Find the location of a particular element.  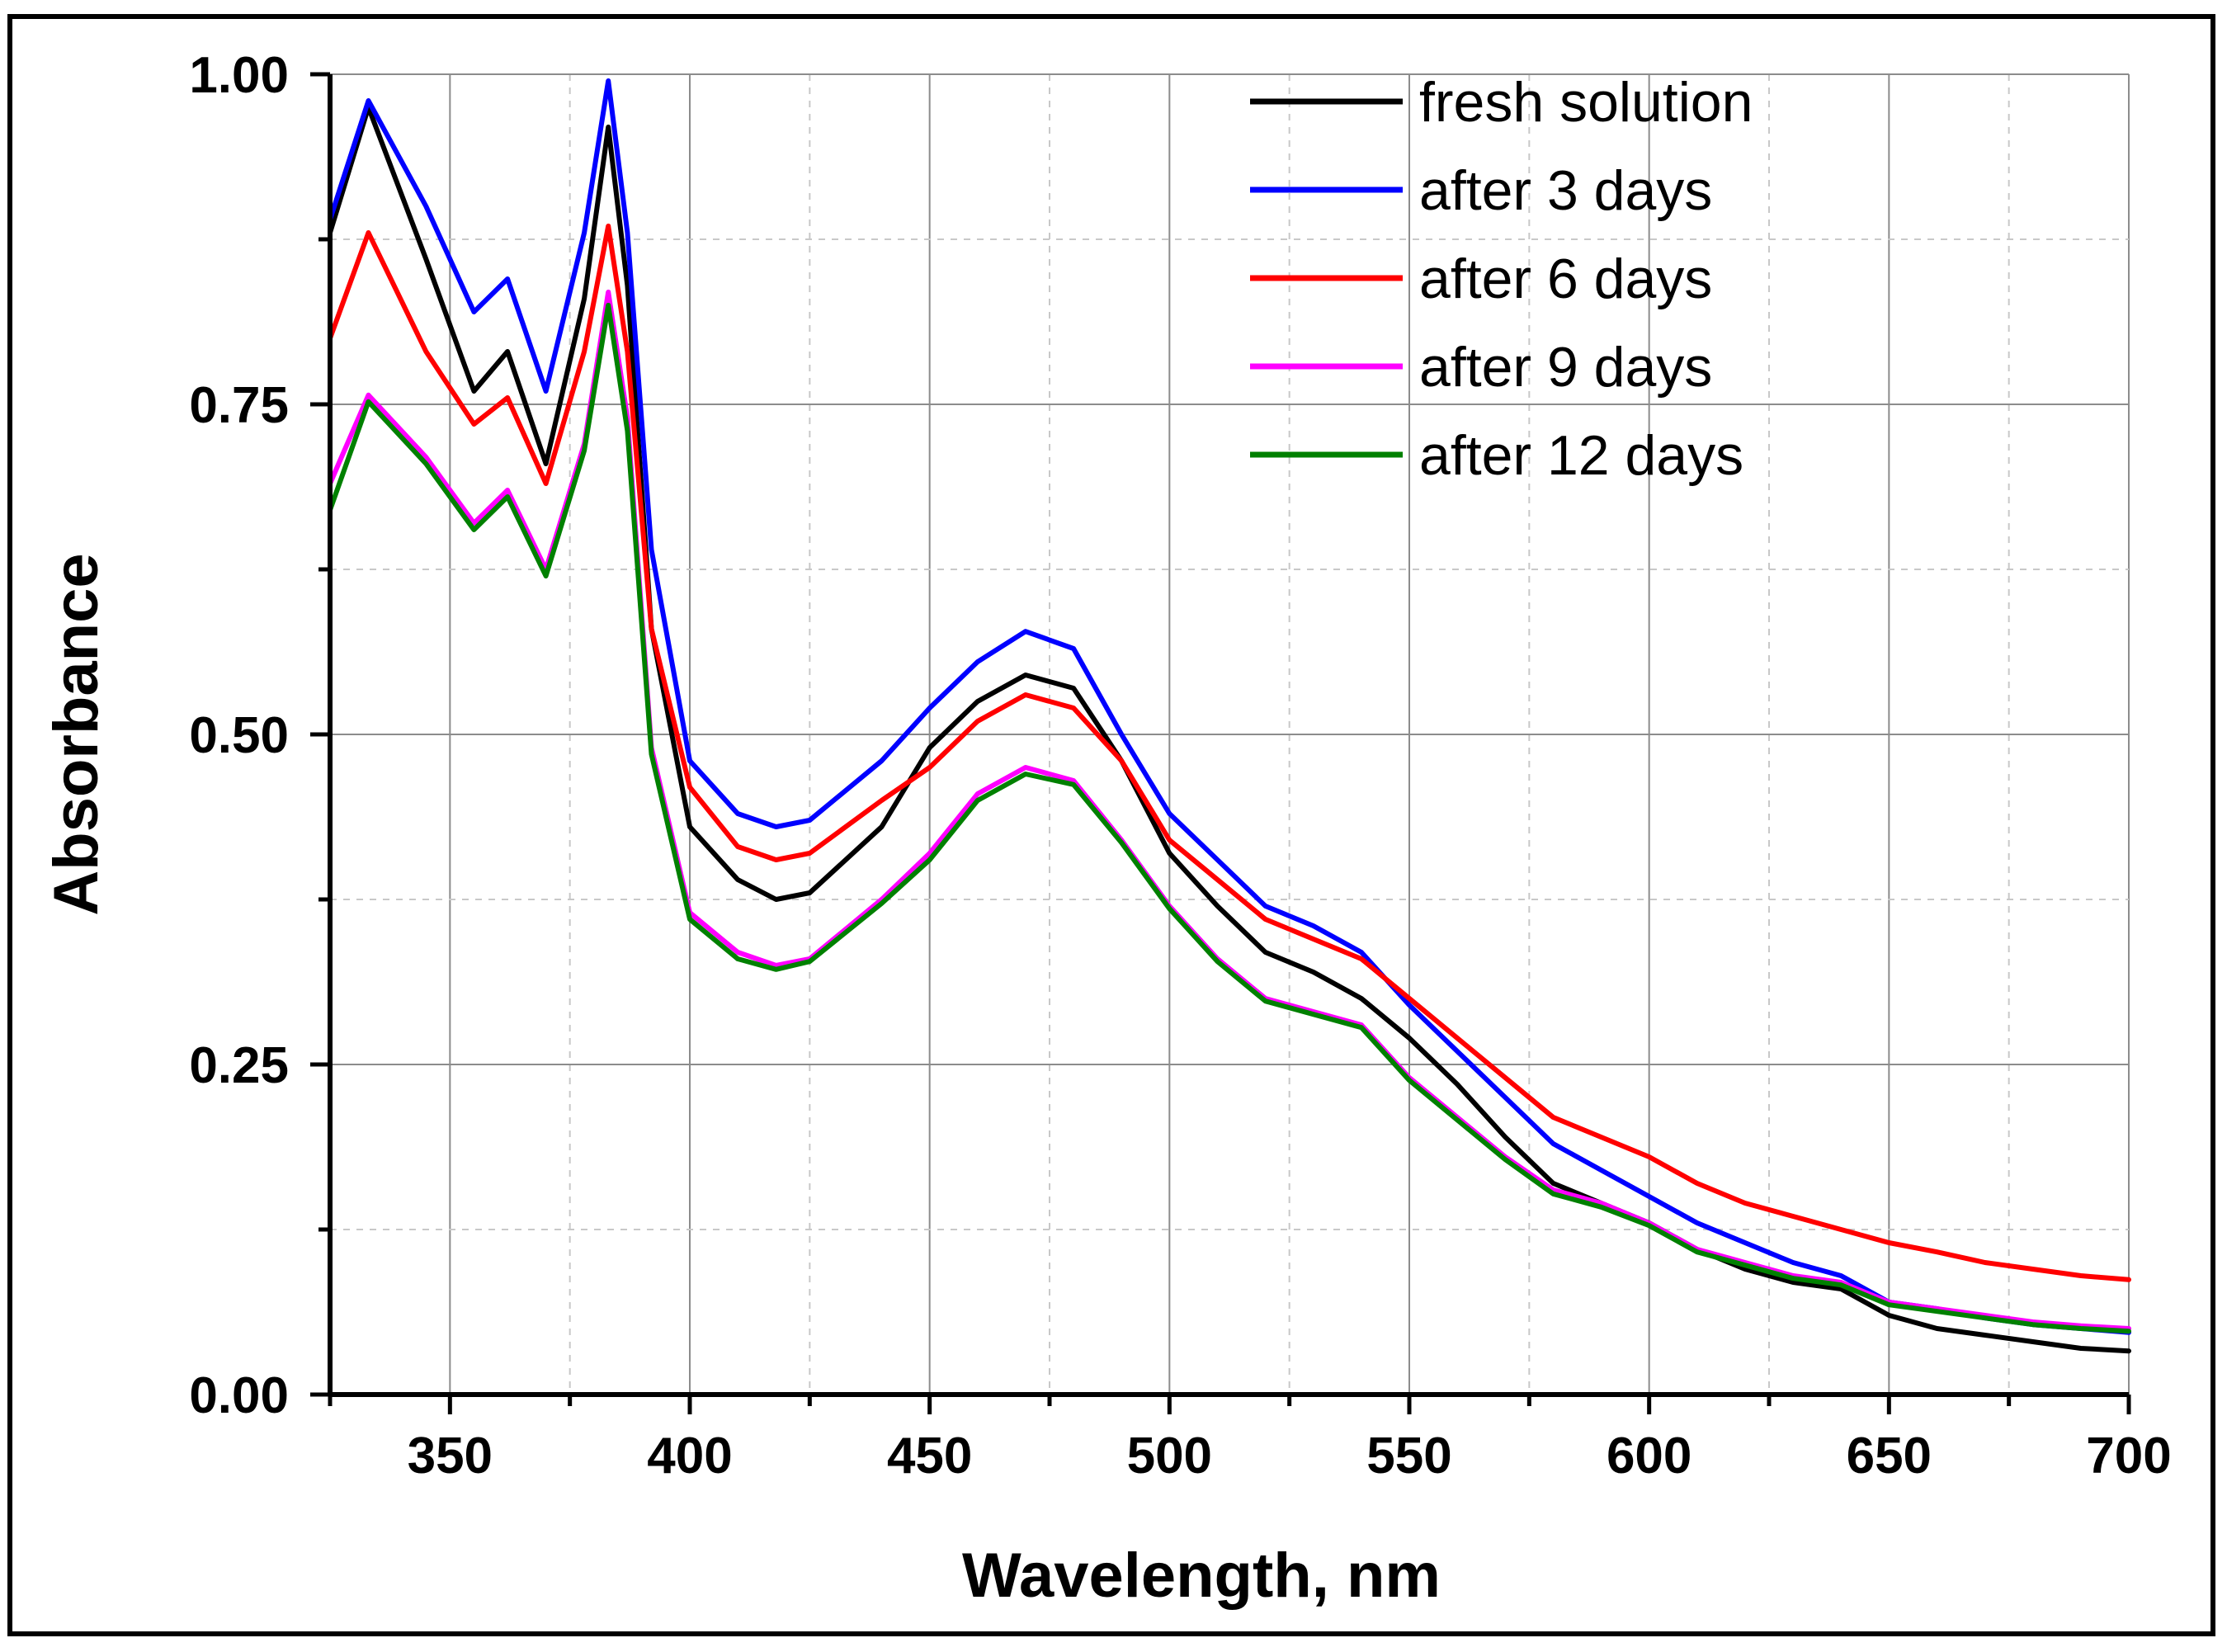

legend-label-4: after 12 days is located at coordinates (1581, 456).